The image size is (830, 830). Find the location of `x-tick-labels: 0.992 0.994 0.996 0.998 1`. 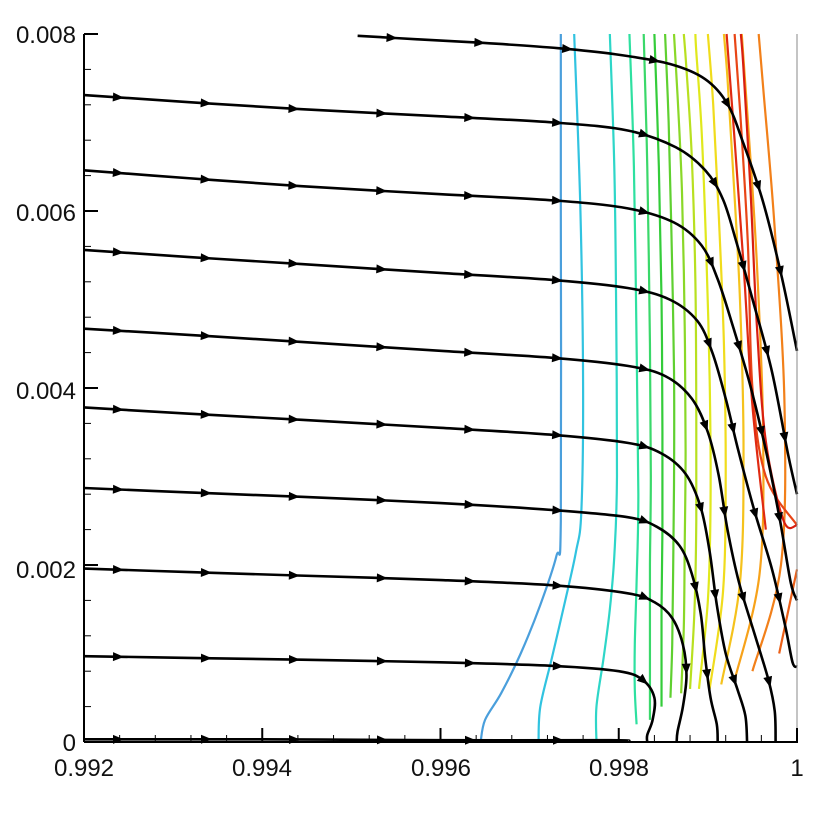

x-tick-labels: 0.992 0.994 0.996 0.998 1 is located at coordinates (429, 768).